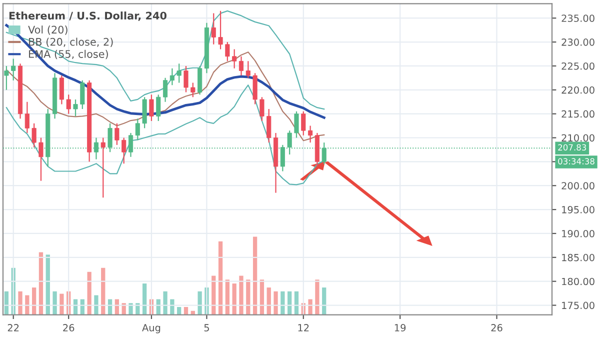 Image resolution: width=600 pixels, height=340 pixels. Describe the element at coordinates (578, 66) in the screenshot. I see `y-tick-label: 225.00` at that location.